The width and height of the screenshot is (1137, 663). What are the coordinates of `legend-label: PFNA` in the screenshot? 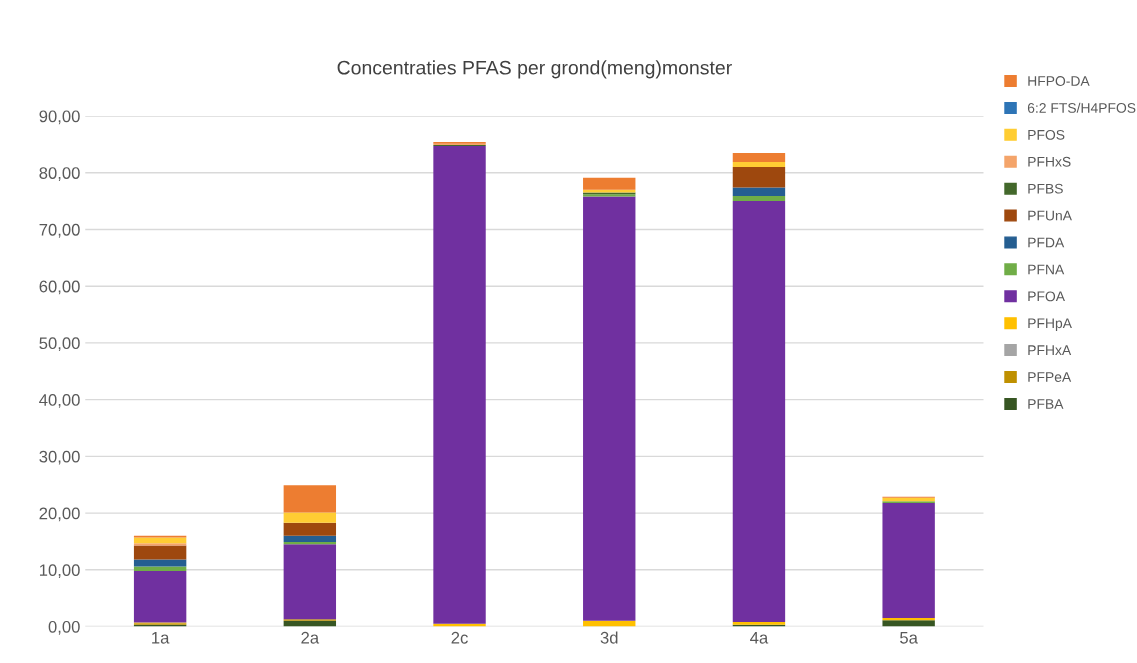 It's located at (1046, 269).